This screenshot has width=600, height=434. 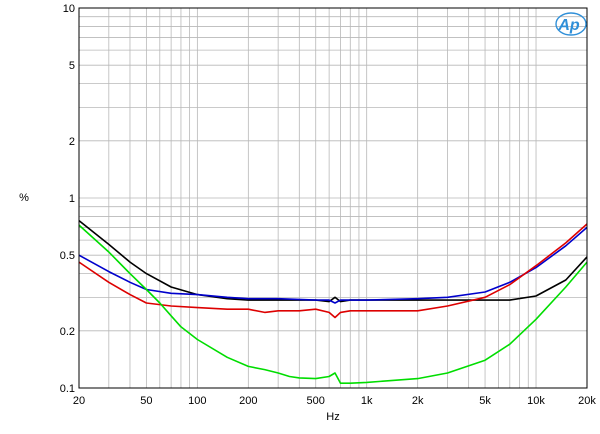 What do you see at coordinates (332, 417) in the screenshot?
I see `x-axis-label: Hz` at bounding box center [332, 417].